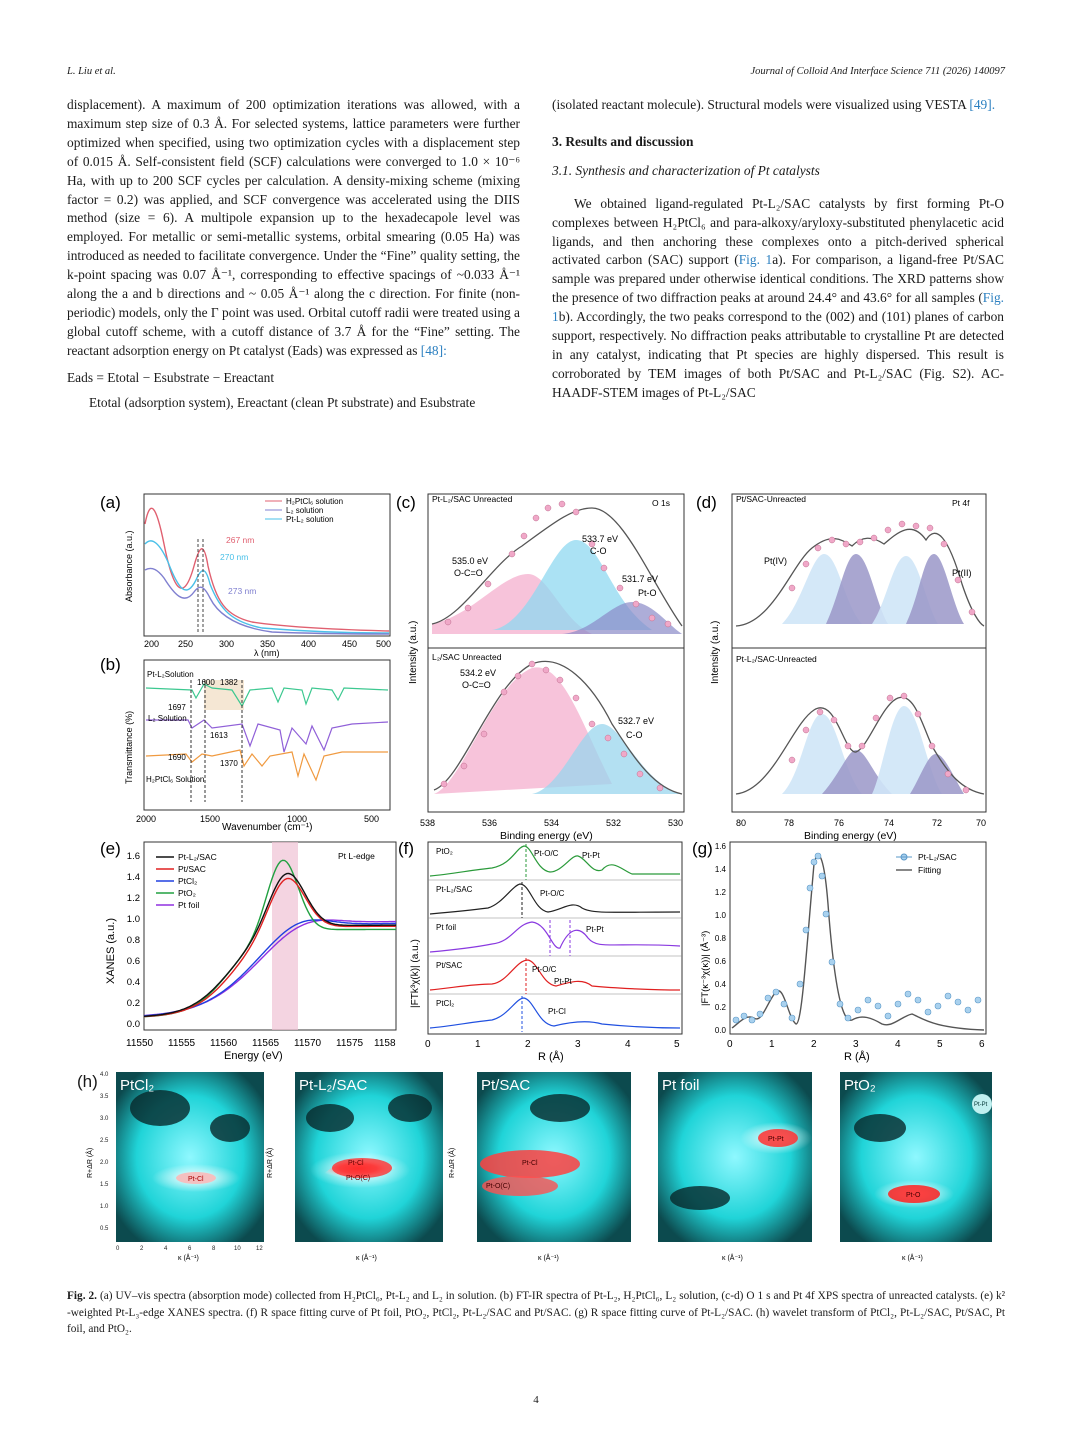 The width and height of the screenshot is (1072, 1429). I want to click on panel-f-frame, so click(555, 938).